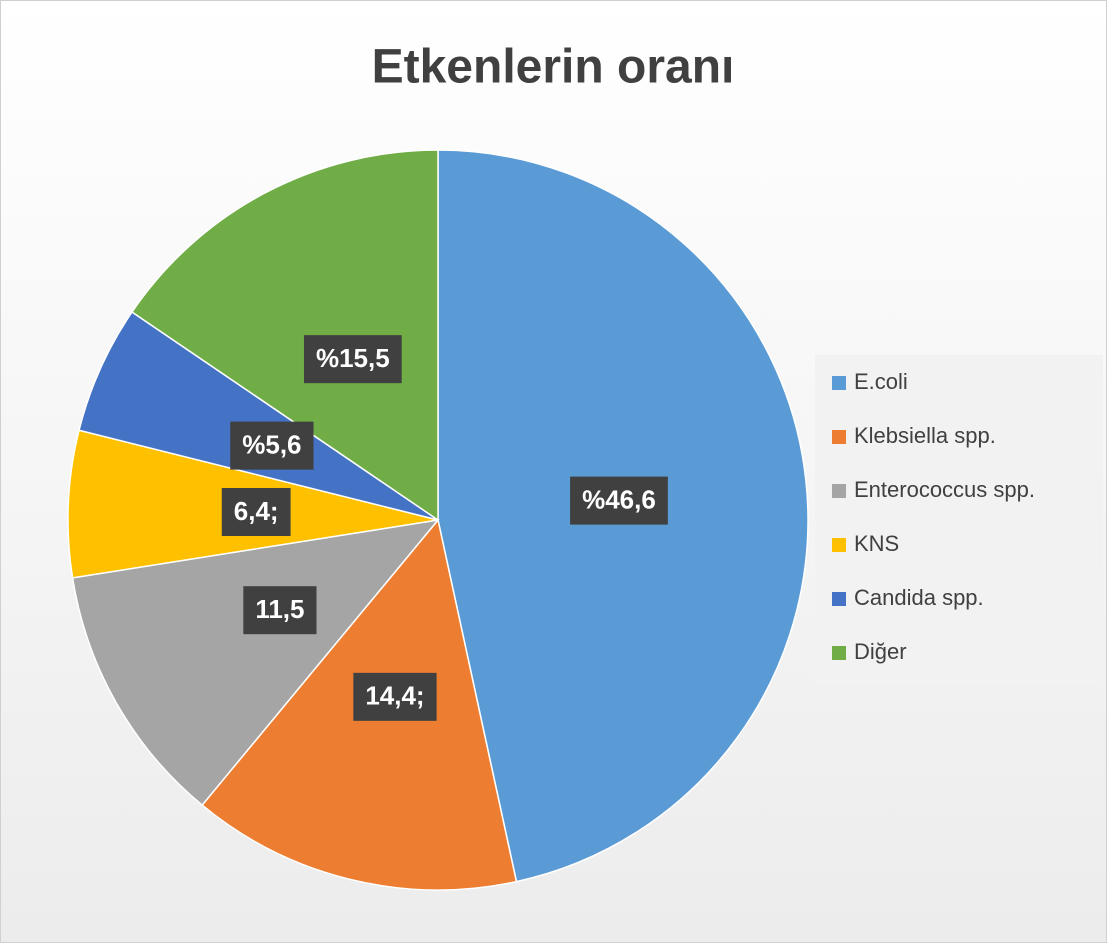 This screenshot has width=1107, height=948. I want to click on data-label: 14,4;, so click(394, 696).